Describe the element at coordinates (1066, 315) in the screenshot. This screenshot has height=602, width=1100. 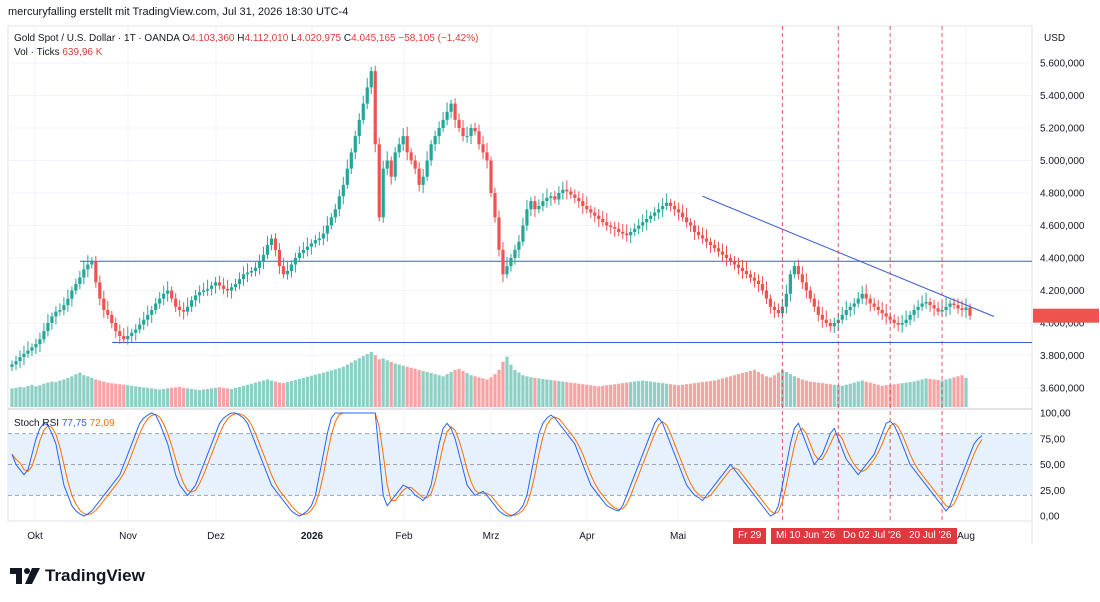
I see `last-price-marker` at that location.